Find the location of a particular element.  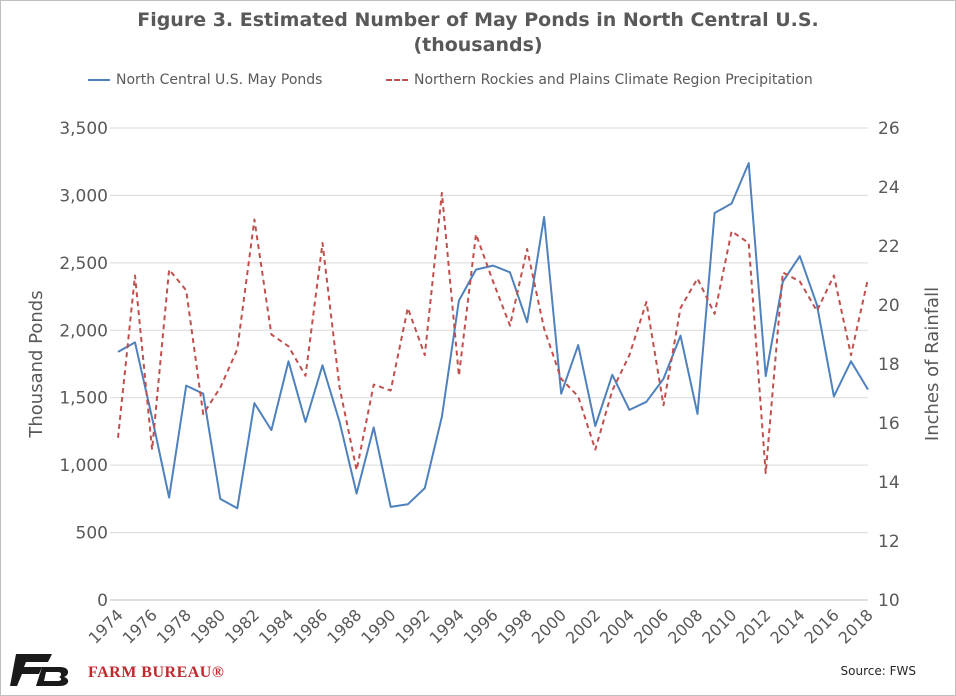

y-right-tick-label: 24 is located at coordinates (889, 188).